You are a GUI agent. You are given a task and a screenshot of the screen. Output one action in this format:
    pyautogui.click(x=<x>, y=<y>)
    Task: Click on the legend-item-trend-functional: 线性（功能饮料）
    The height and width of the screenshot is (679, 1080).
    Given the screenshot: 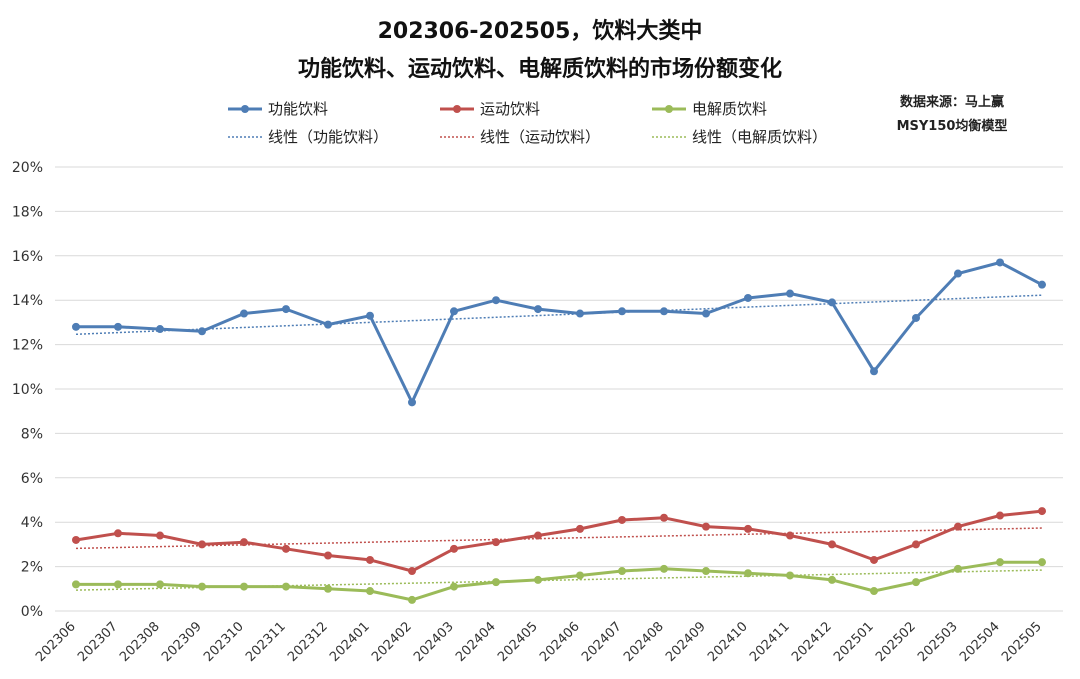 What is the action you would take?
    pyautogui.click(x=308, y=137)
    